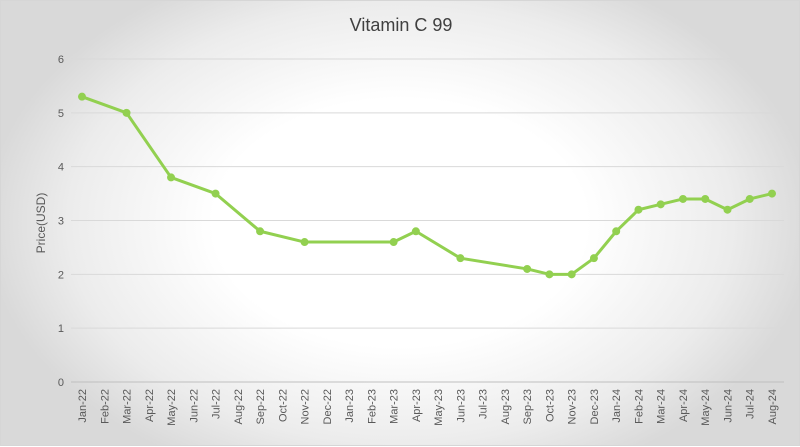  Describe the element at coordinates (306, 406) in the screenshot. I see `x-tick-label: Nov-22` at that location.